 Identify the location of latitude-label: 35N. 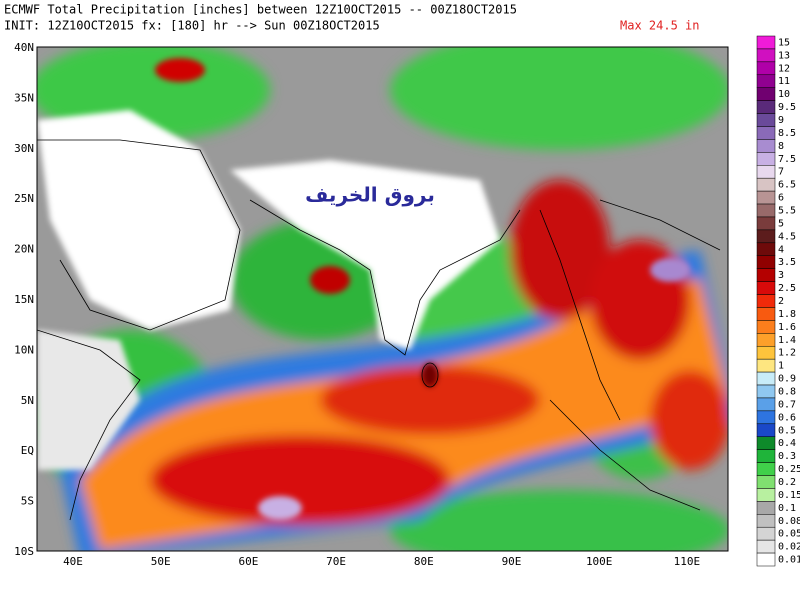
(24, 97).